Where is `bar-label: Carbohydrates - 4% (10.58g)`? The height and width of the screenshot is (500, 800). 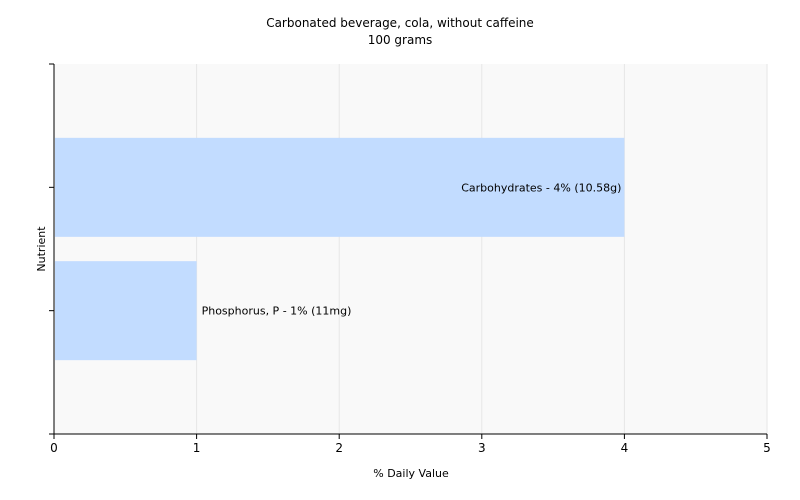 bar-label: Carbohydrates - 4% (10.58g) is located at coordinates (541, 187).